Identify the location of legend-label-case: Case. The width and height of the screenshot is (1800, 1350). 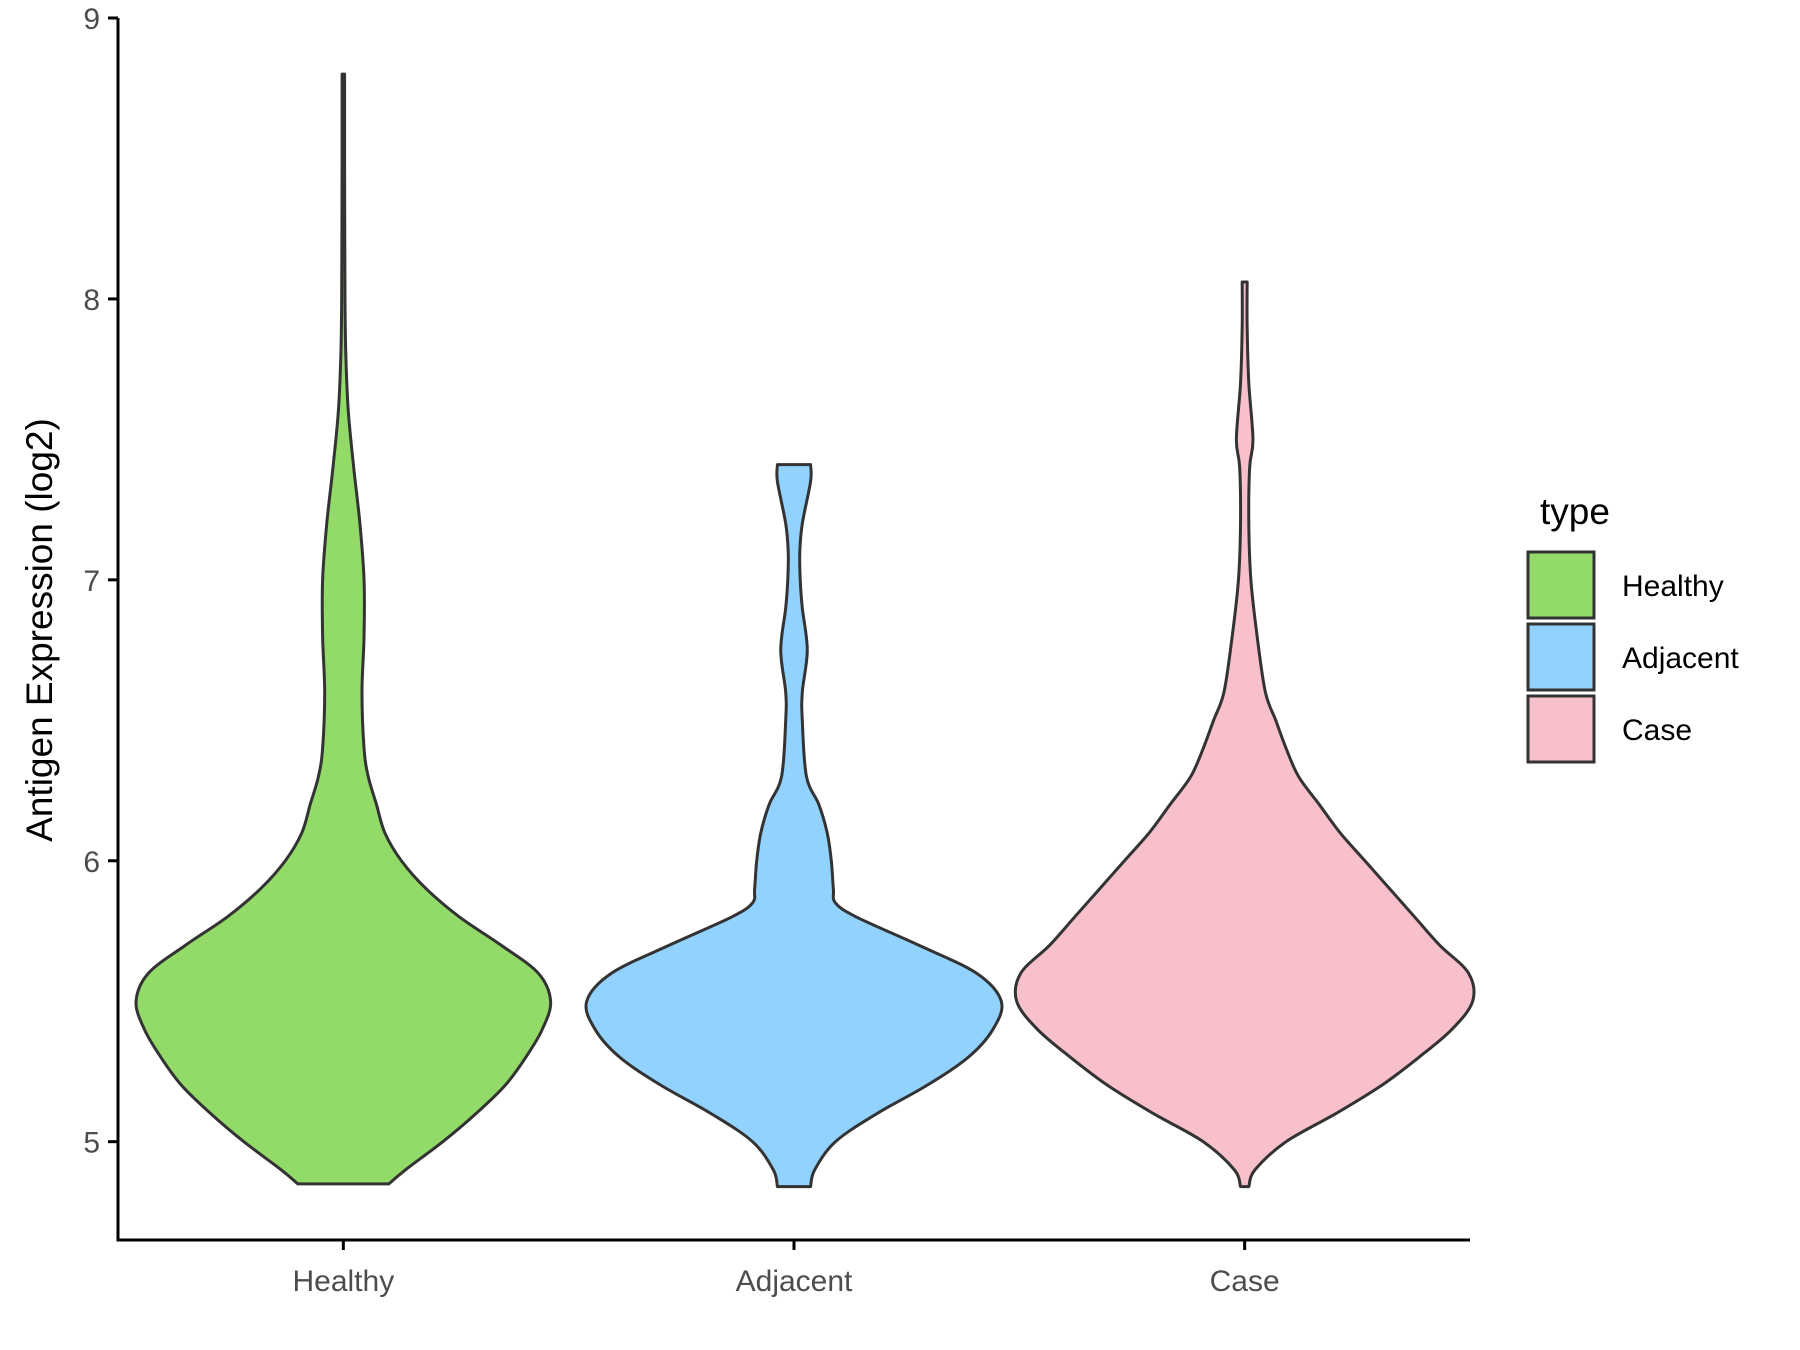
(1657, 730).